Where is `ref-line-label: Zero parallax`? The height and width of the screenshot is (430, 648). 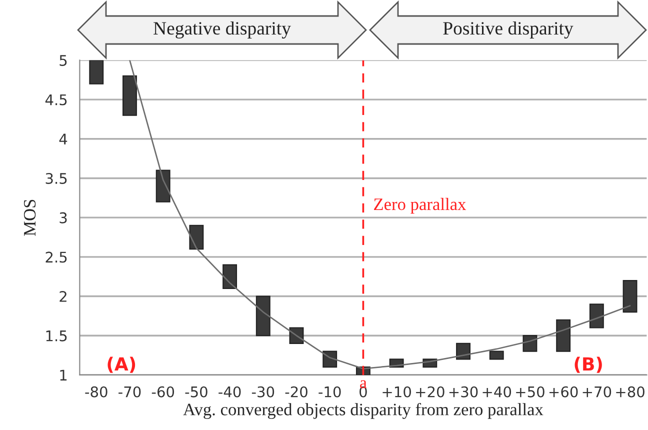 ref-line-label: Zero parallax is located at coordinates (420, 206).